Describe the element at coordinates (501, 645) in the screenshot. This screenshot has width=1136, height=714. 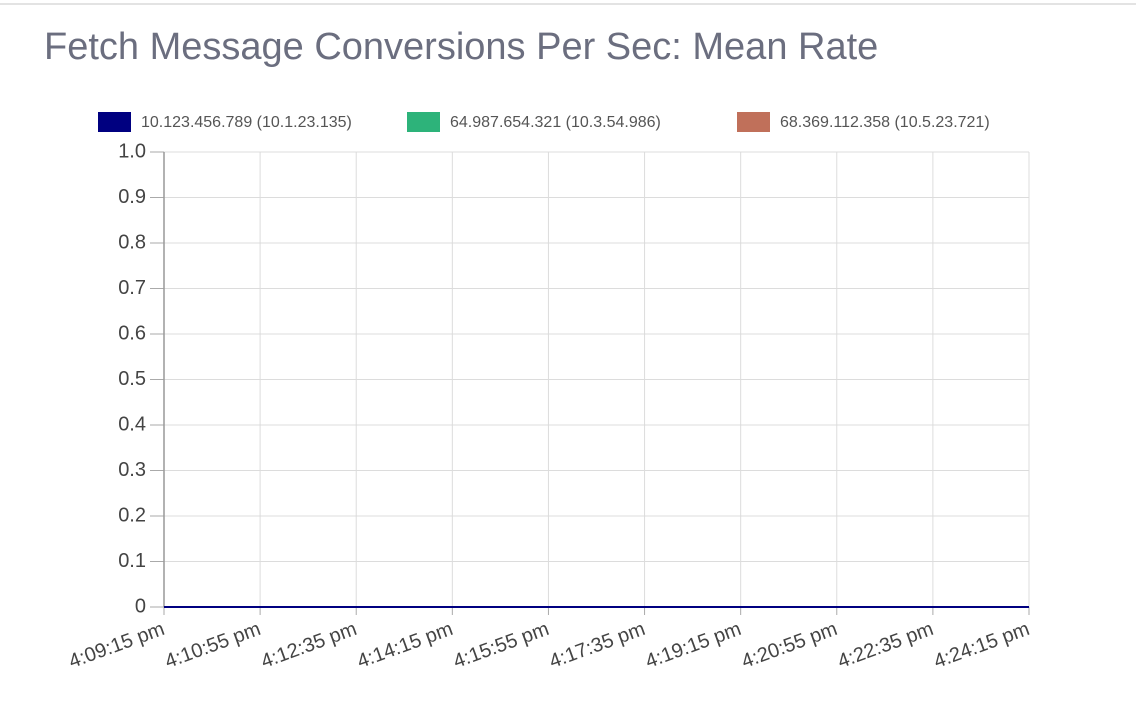
I see `x-tick-label: 4:15:55 pm` at that location.